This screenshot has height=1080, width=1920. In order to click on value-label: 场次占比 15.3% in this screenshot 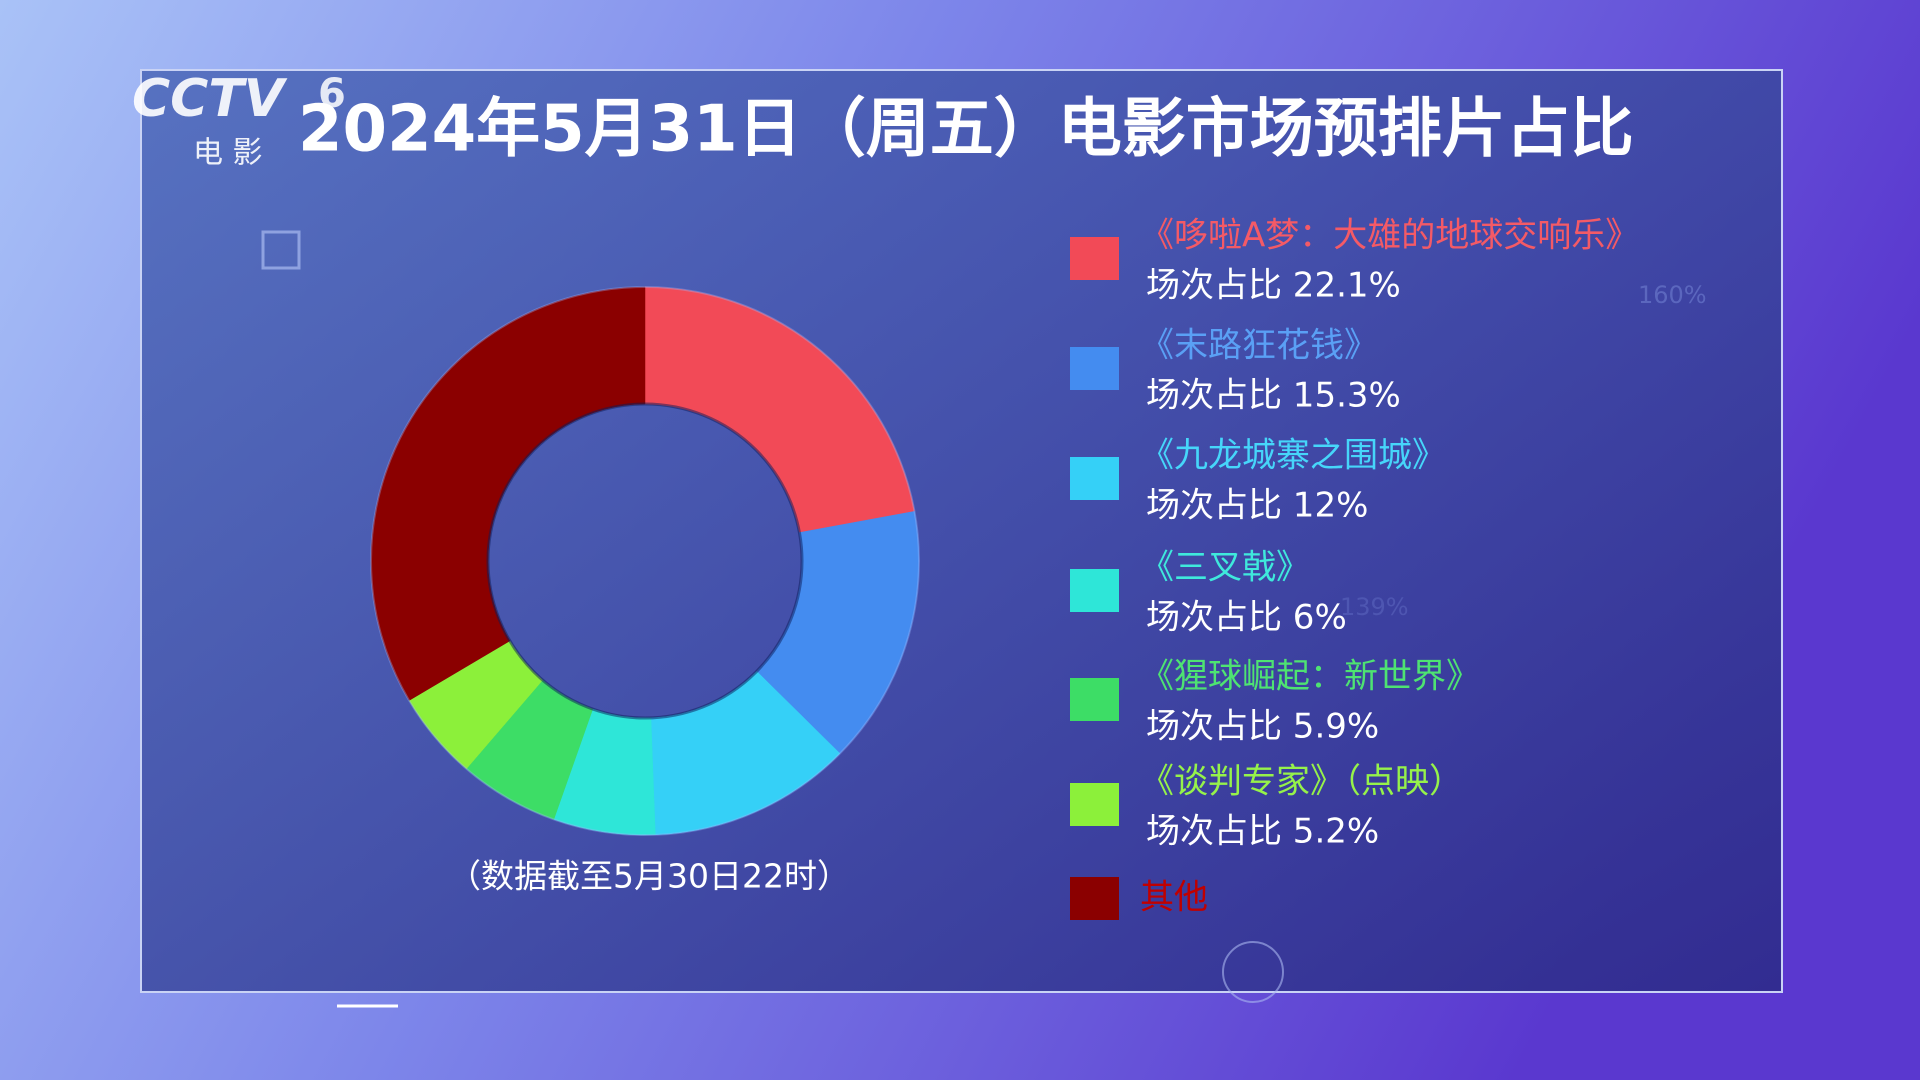, I will do `click(1273, 396)`.